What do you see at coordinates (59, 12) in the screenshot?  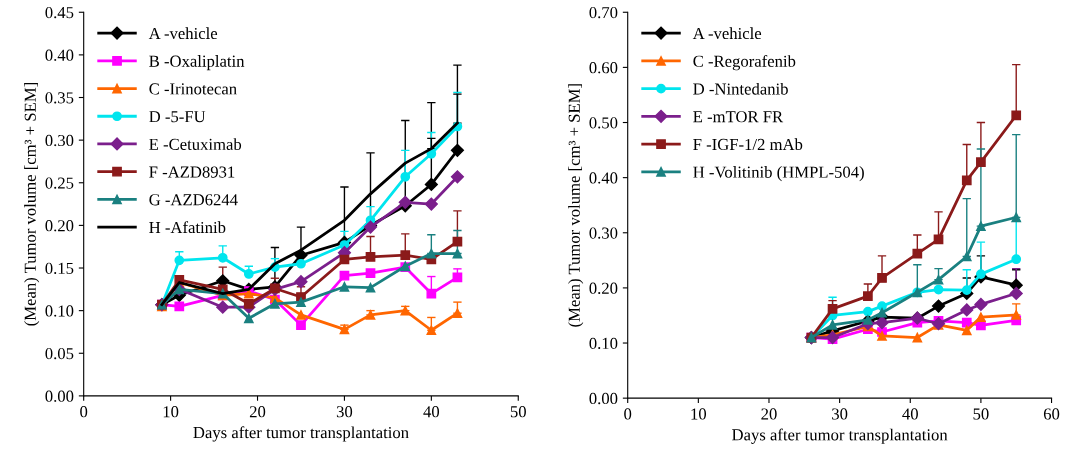 I see `y-tick-label: 0.45` at bounding box center [59, 12].